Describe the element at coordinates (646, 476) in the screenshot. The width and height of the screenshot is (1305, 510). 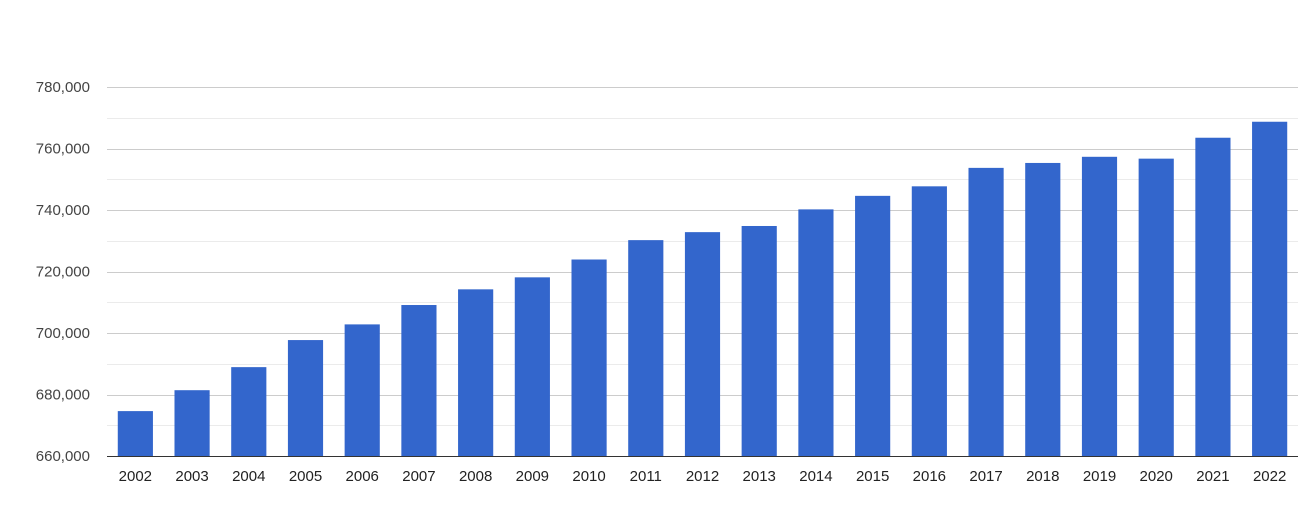
I see `x-tick-label: 2011` at that location.